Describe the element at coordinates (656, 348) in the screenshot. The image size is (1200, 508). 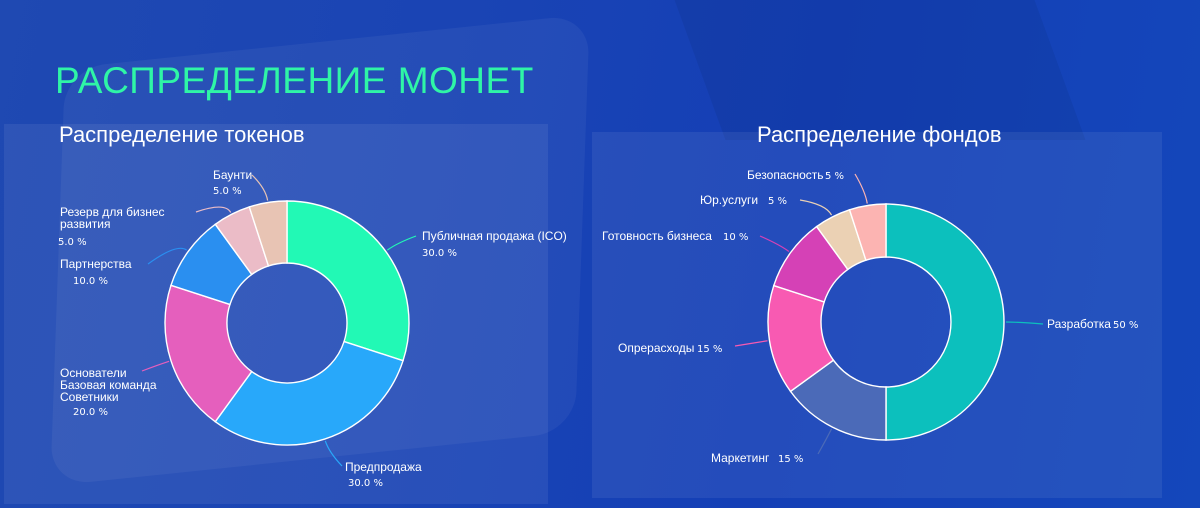
I see `slice-label: Опрерасходы` at that location.